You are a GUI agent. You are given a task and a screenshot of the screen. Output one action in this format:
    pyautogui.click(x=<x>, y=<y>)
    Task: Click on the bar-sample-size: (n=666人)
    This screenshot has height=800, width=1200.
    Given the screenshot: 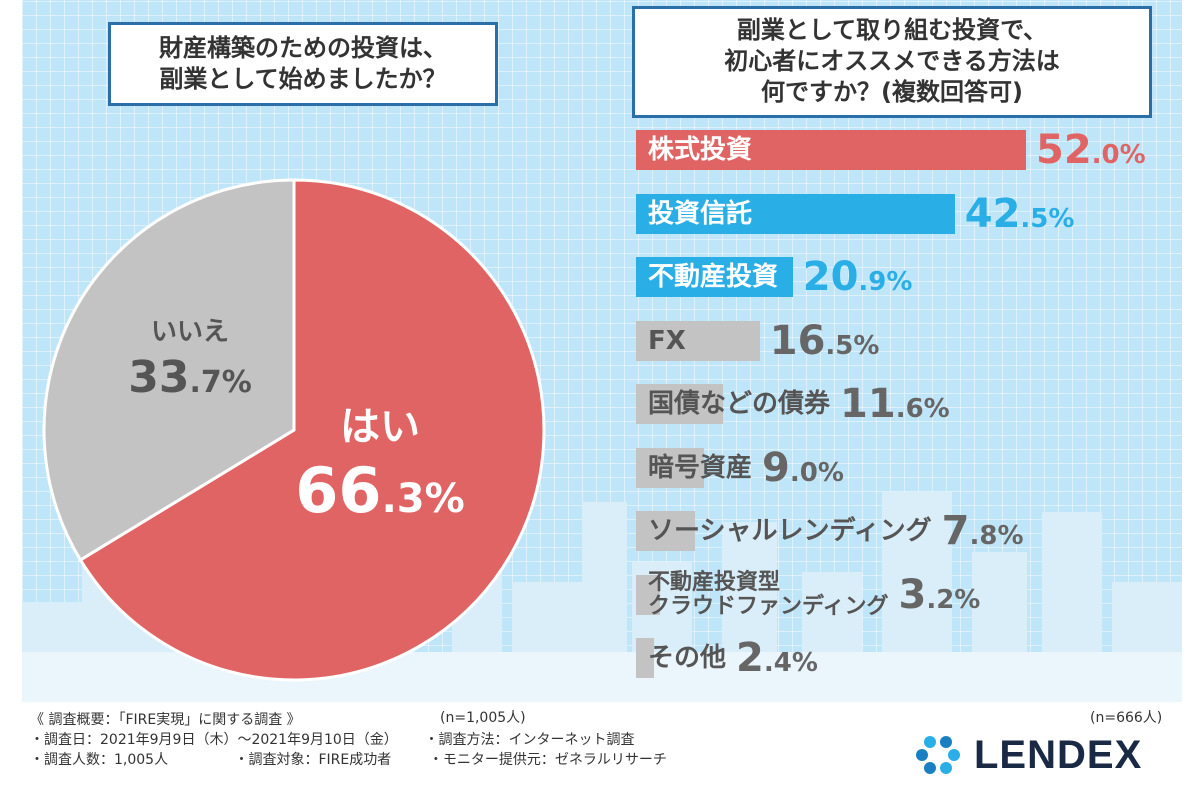 What is the action you would take?
    pyautogui.click(x=1126, y=718)
    